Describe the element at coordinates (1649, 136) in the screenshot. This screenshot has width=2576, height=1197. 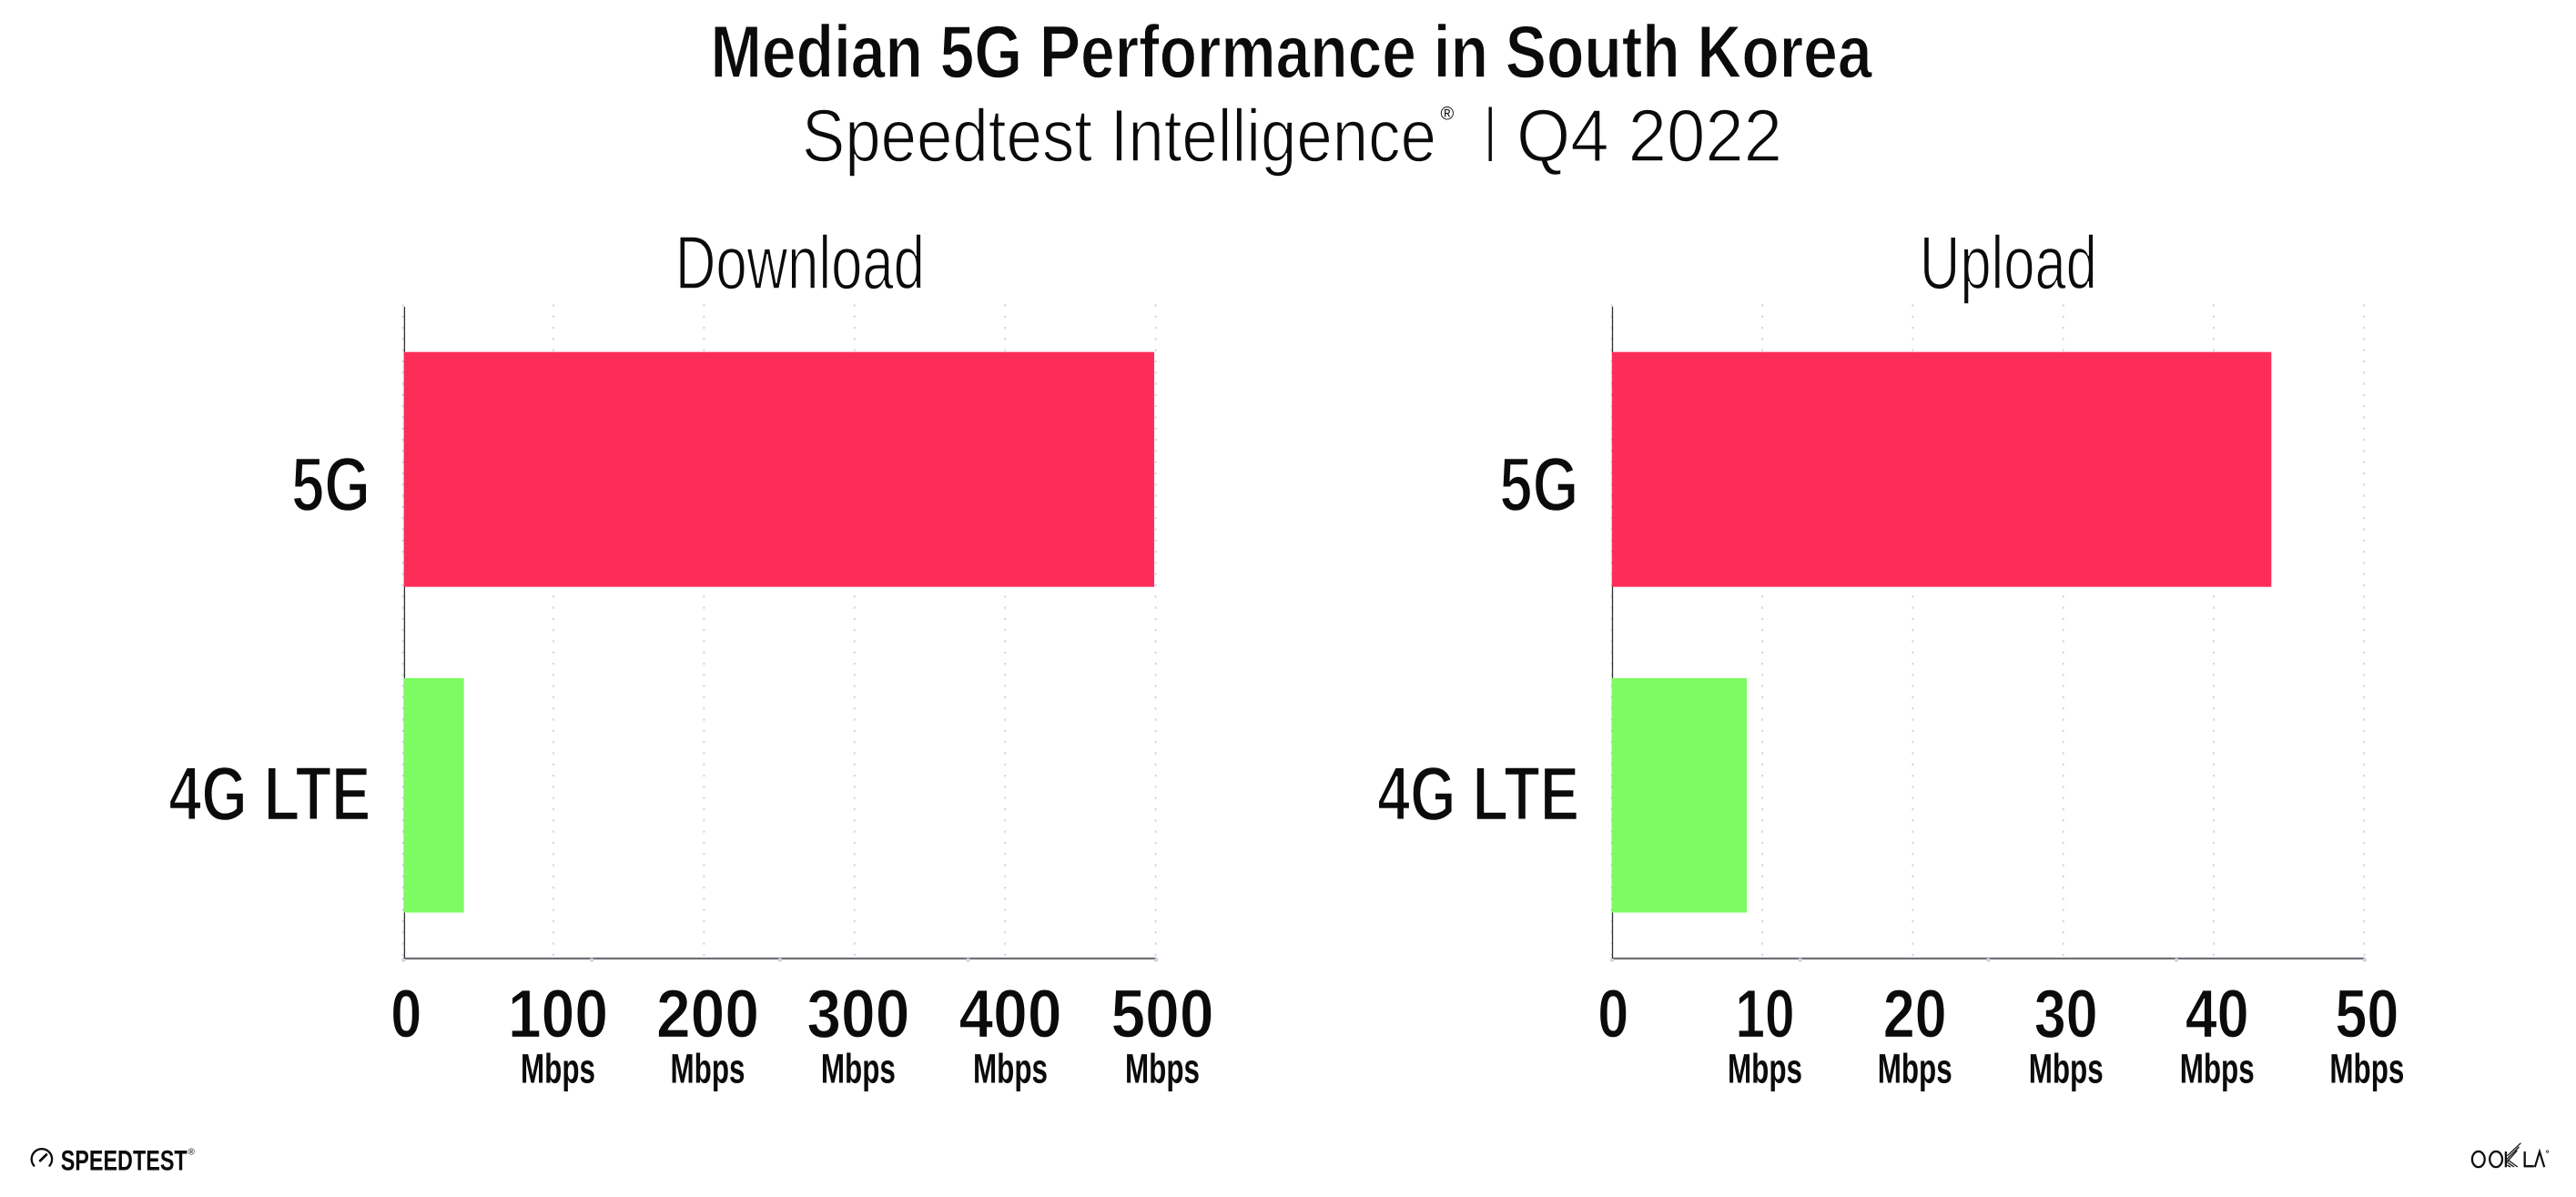
I see `svg-text: Q4 2022` at that location.